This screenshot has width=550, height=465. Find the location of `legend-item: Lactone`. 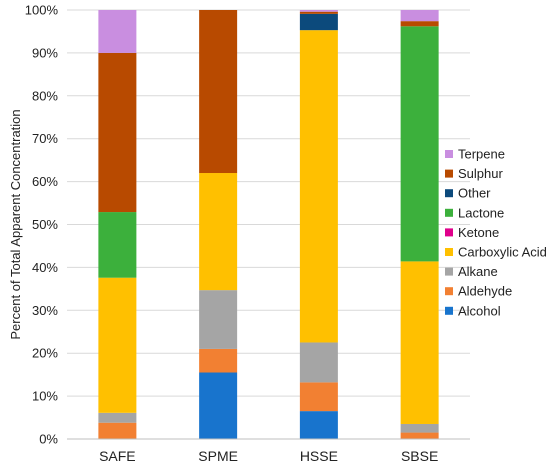

legend-item: Lactone is located at coordinates (474, 212).